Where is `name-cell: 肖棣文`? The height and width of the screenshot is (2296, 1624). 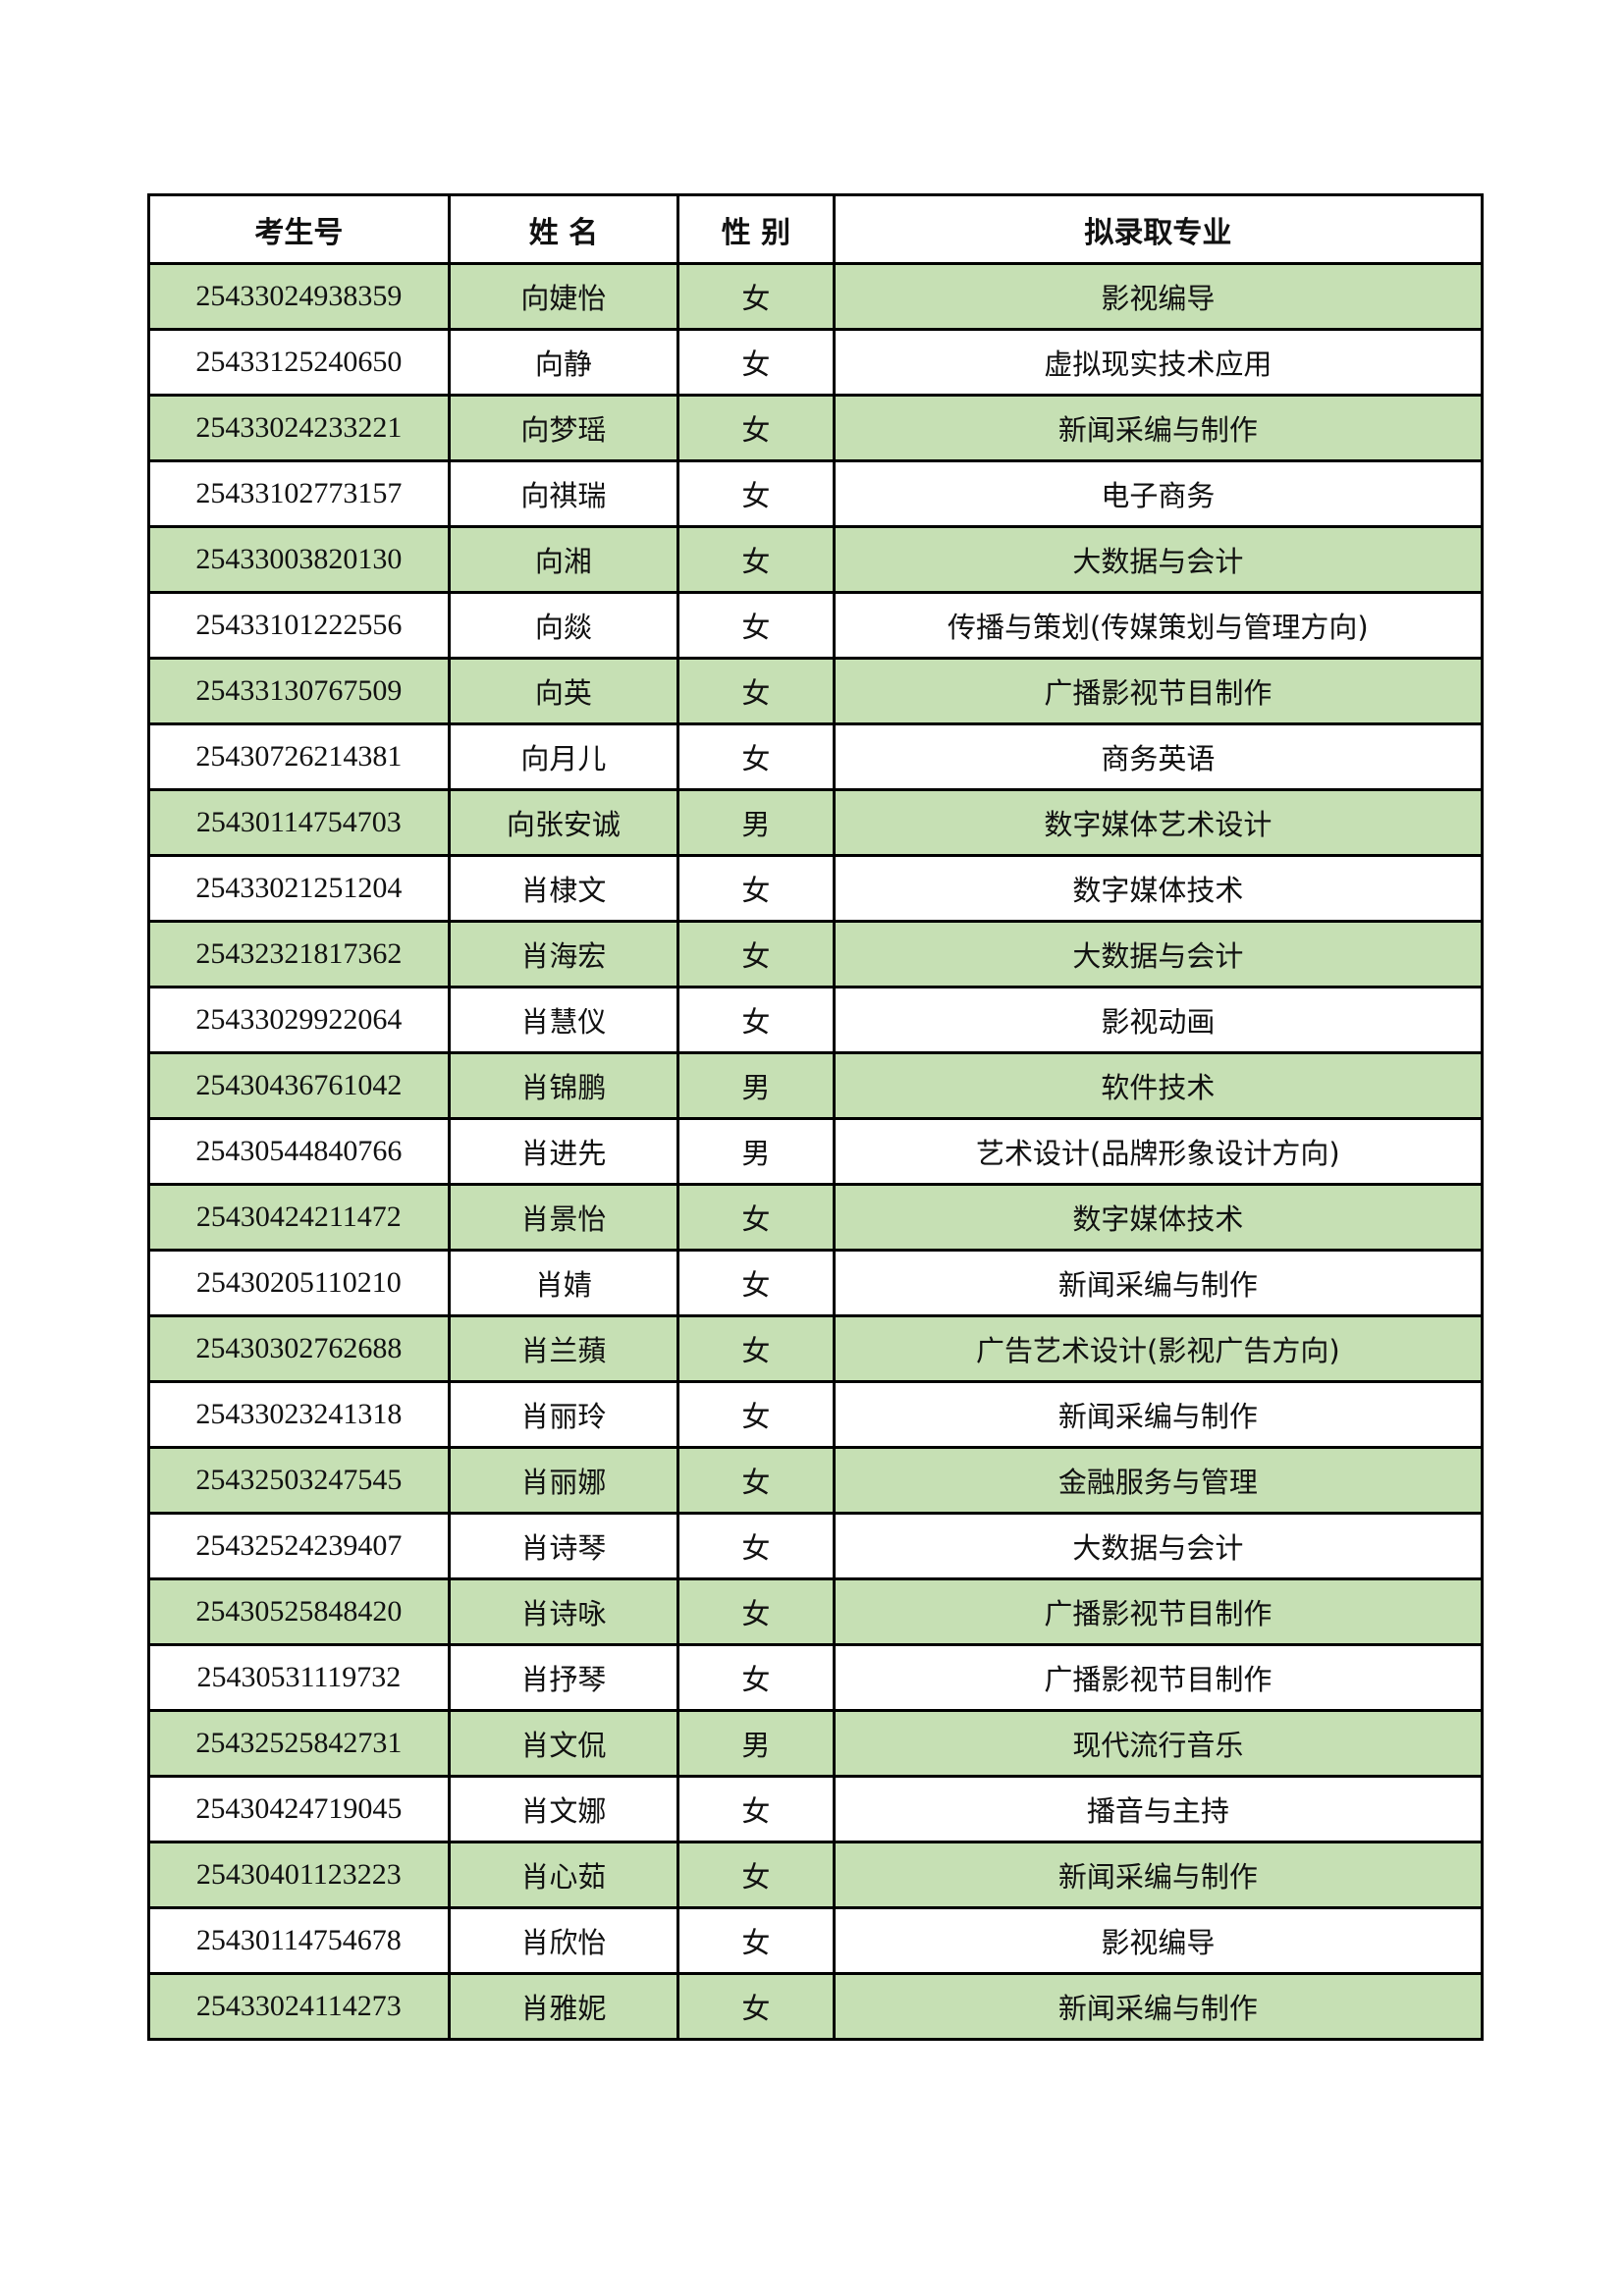
name-cell: 肖棣文 is located at coordinates (563, 888).